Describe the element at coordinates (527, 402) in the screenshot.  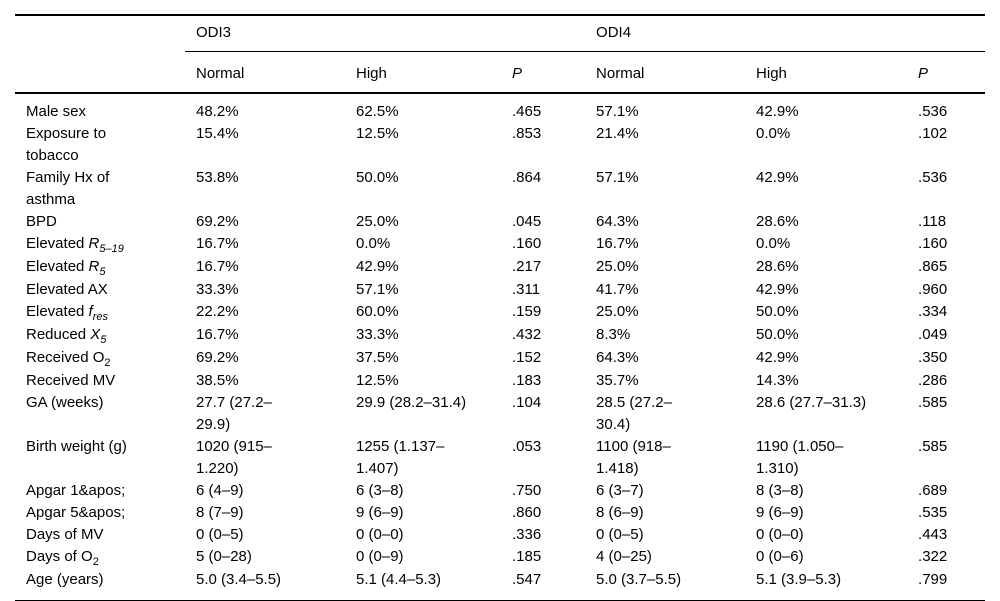
I see `cell-odi3-p: .104` at that location.